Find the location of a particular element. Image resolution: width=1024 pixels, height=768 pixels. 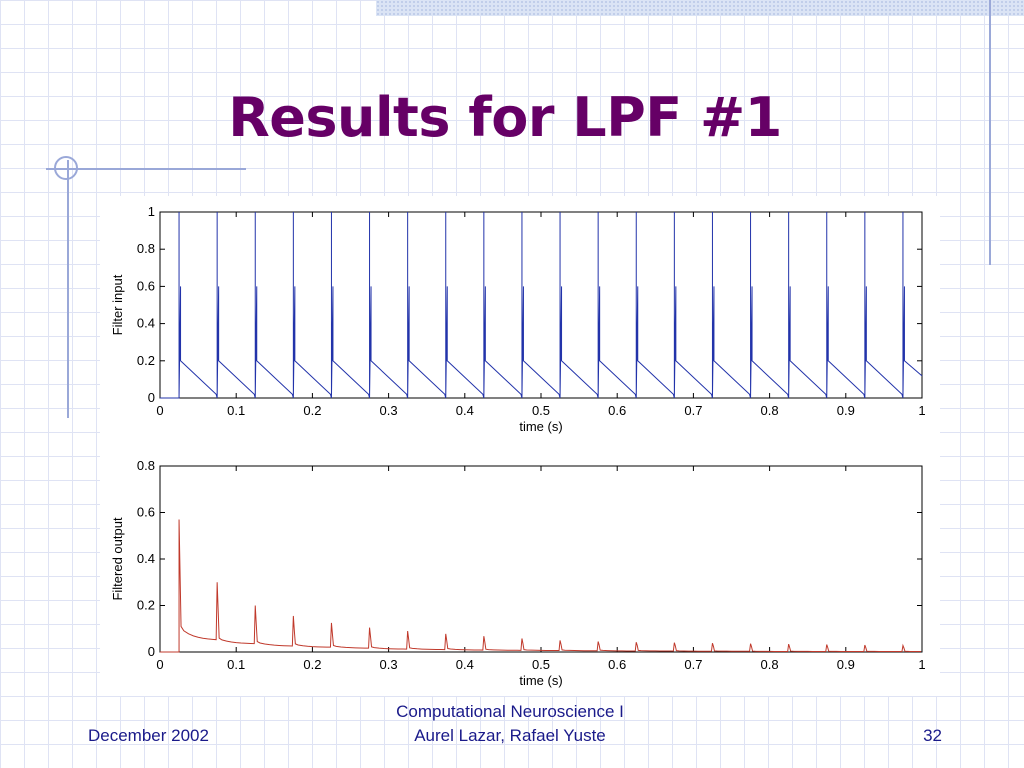

page-number: 32 is located at coordinates (932, 735).